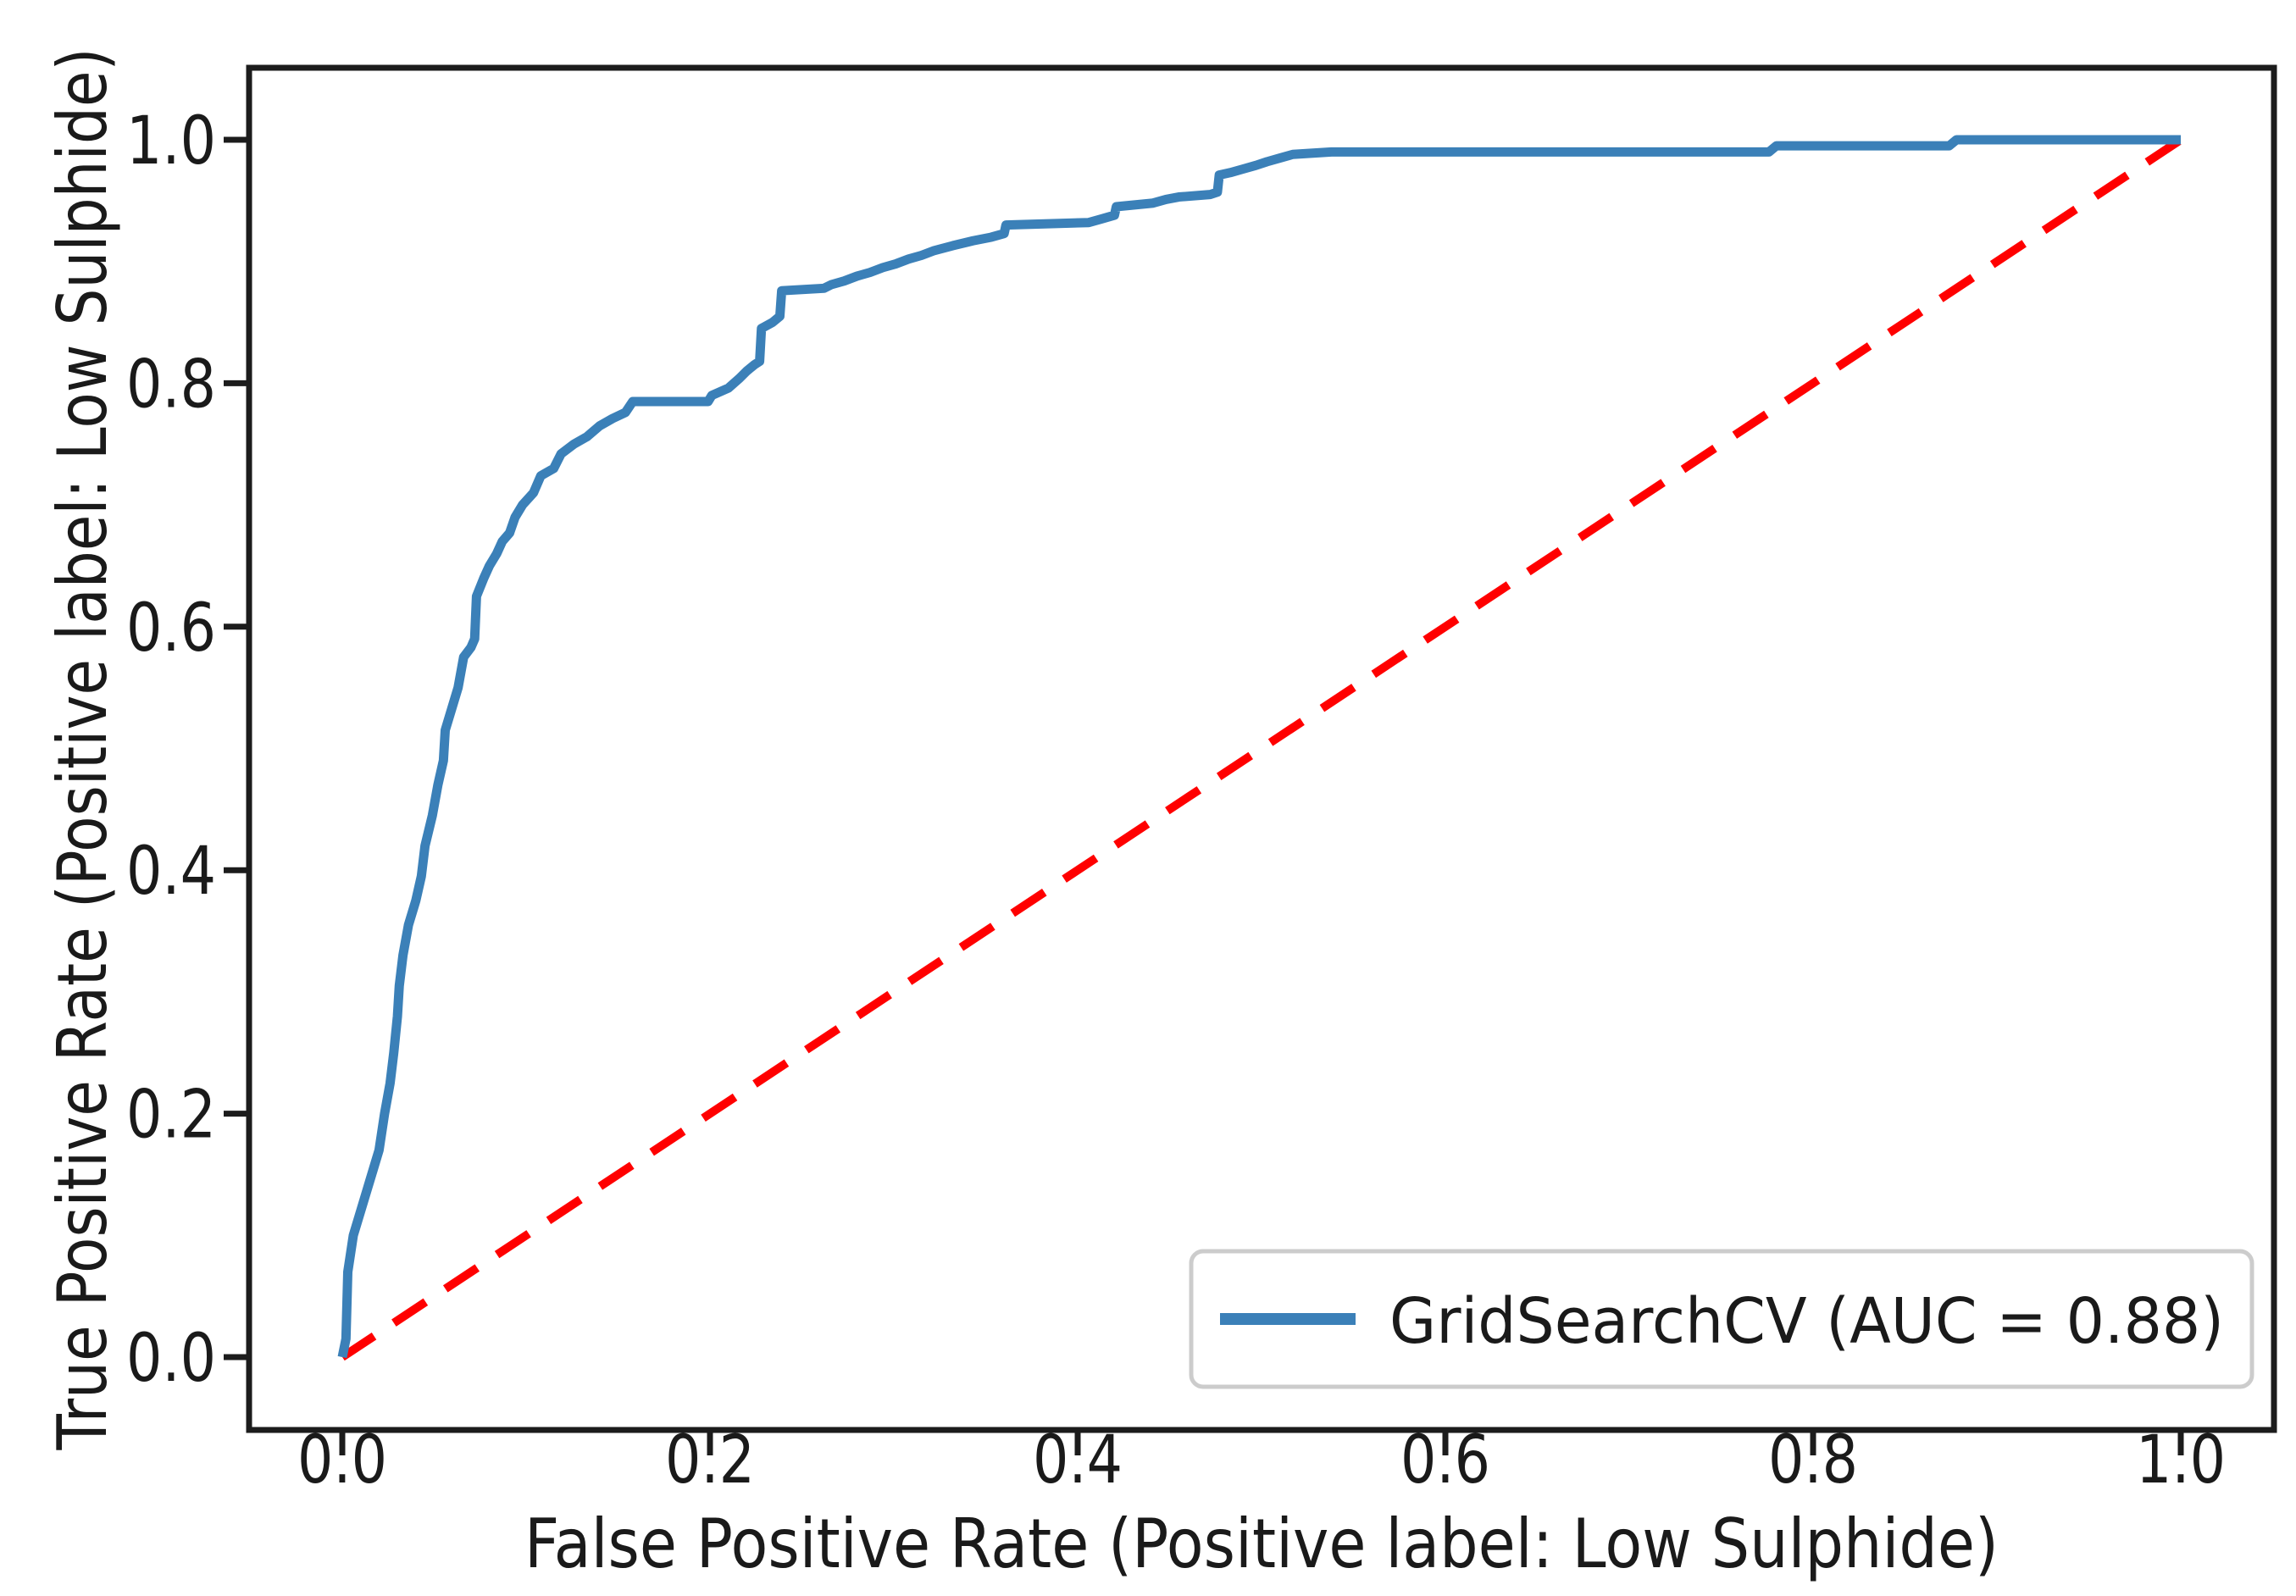  What do you see at coordinates (1806, 1321) in the screenshot?
I see `legend-label: GridSearchCV (AUC = 0.88)` at bounding box center [1806, 1321].